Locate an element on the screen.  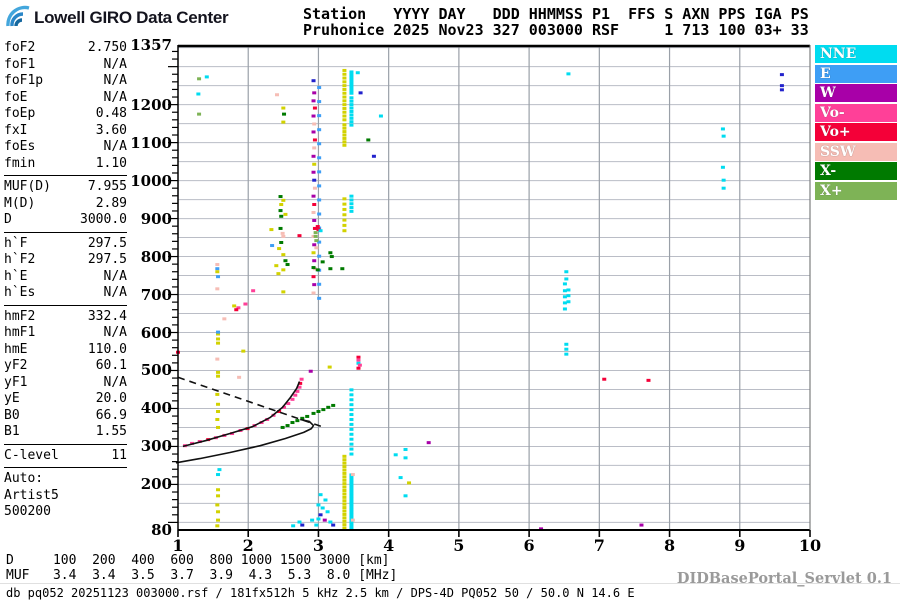
param-label: MUF(D) is located at coordinates (27, 186).